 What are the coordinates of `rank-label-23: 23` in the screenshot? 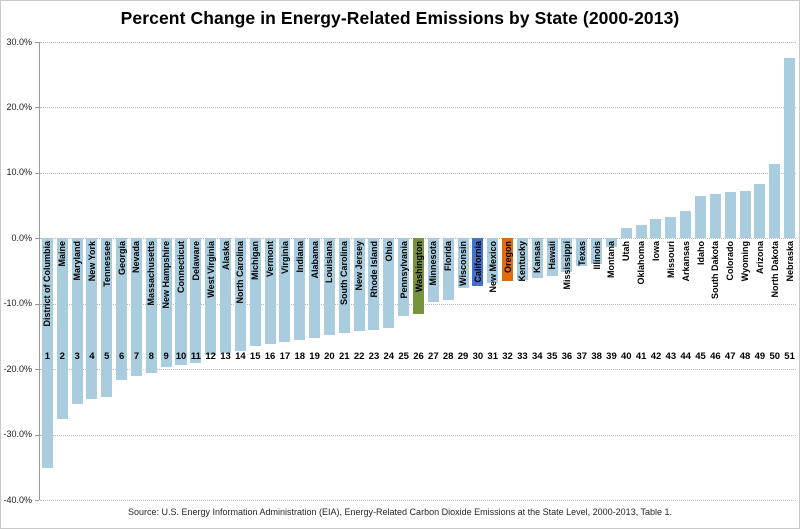 It's located at (374, 356).